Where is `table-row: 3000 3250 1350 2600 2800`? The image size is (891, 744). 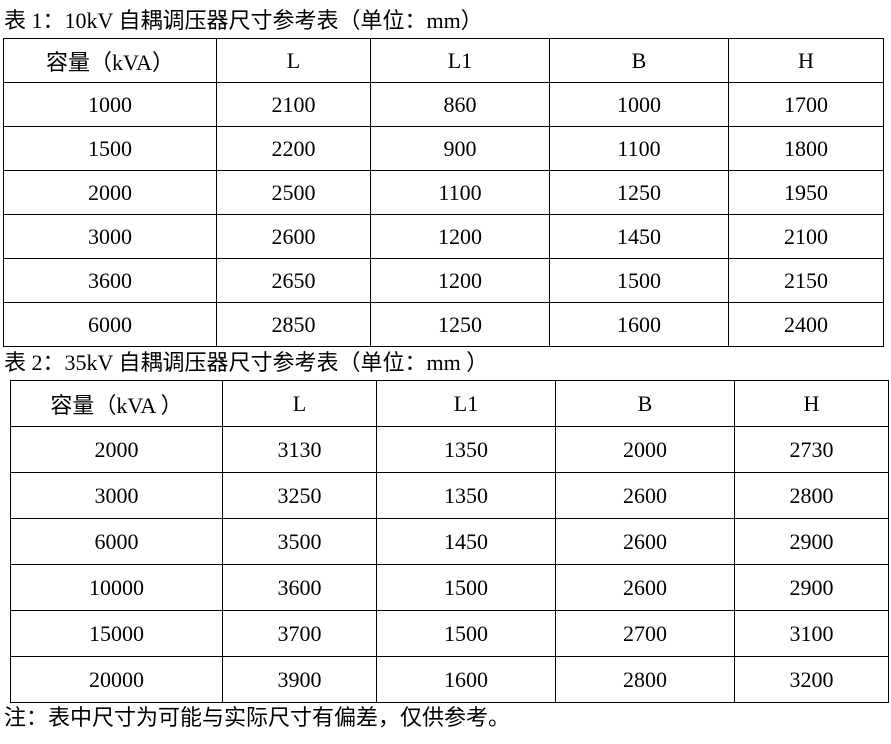 table-row: 3000 3250 1350 2600 2800 is located at coordinates (449, 495).